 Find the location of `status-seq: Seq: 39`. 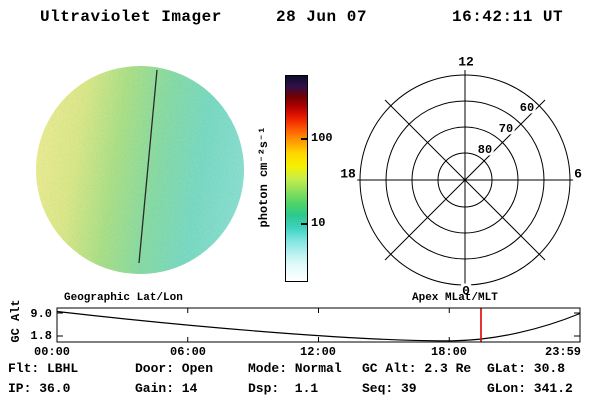

status-seq: Seq: 39 is located at coordinates (389, 388).